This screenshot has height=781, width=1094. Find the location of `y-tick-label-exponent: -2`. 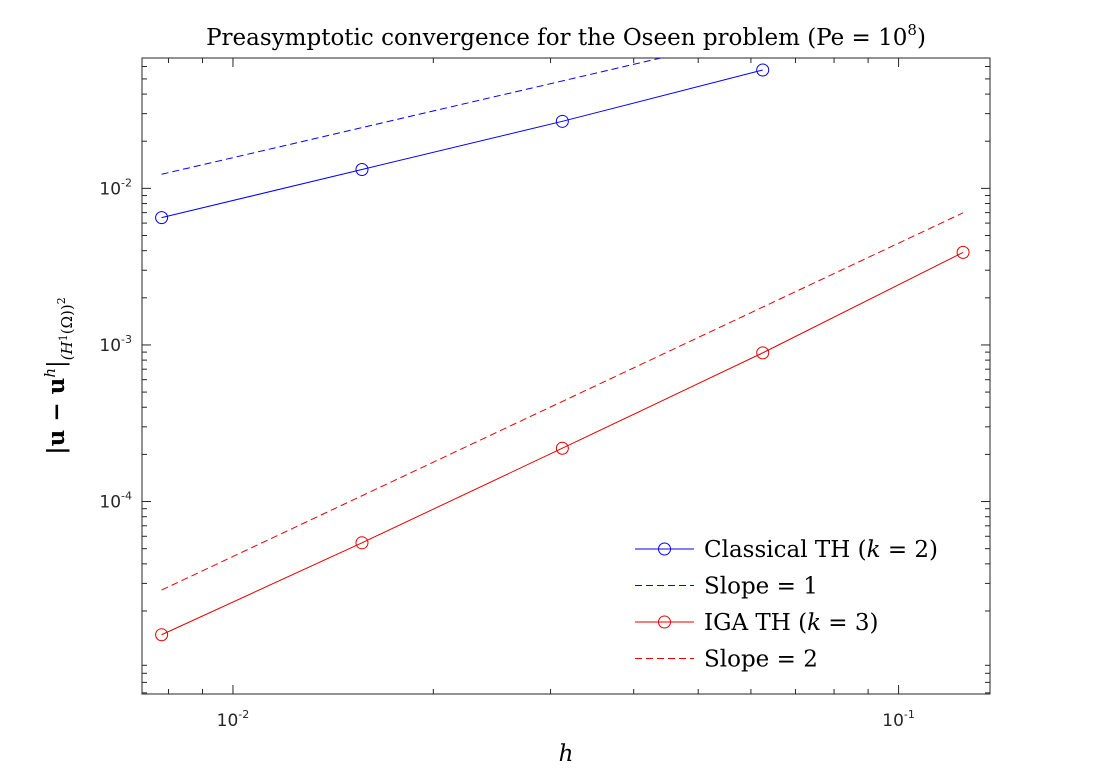

y-tick-label-exponent: -2 is located at coordinates (126, 182).